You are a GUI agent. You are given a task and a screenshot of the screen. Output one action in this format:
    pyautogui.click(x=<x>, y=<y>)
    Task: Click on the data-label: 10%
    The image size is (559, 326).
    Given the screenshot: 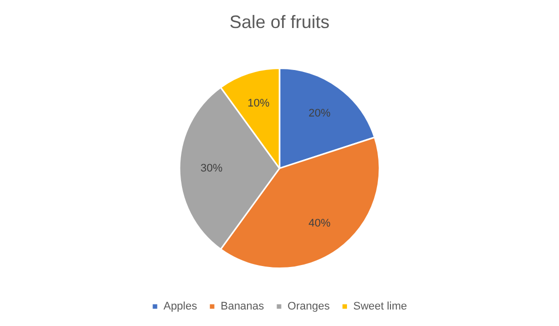 What is the action you would take?
    pyautogui.click(x=258, y=104)
    